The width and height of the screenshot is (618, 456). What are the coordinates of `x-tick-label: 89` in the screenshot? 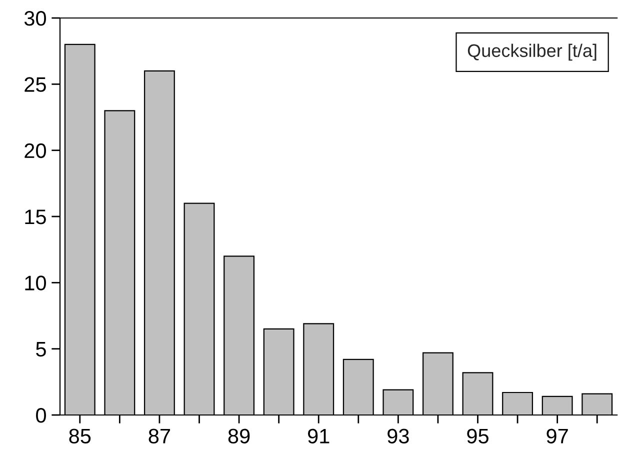 It's located at (239, 436).